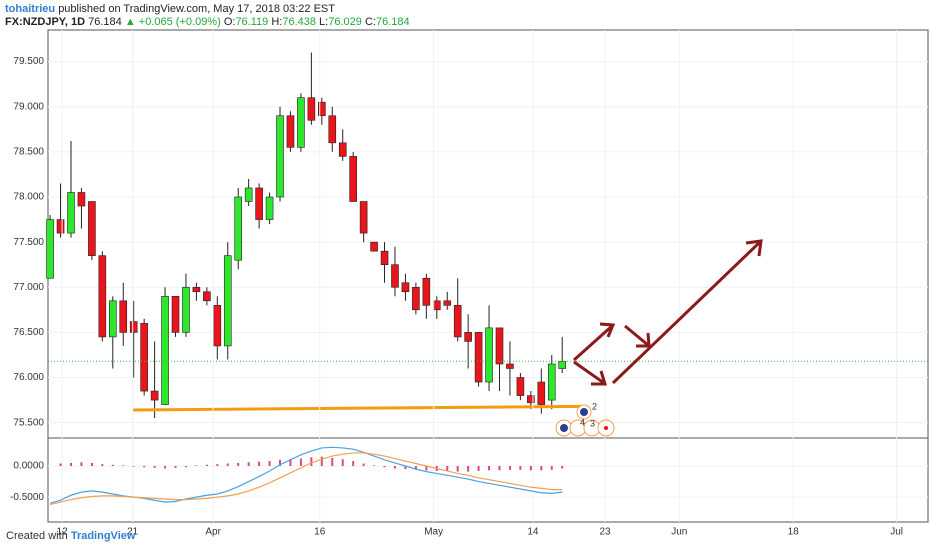 This screenshot has height=550, width=932. What do you see at coordinates (324, 22) in the screenshot?
I see `ohlc-label: L:` at bounding box center [324, 22].